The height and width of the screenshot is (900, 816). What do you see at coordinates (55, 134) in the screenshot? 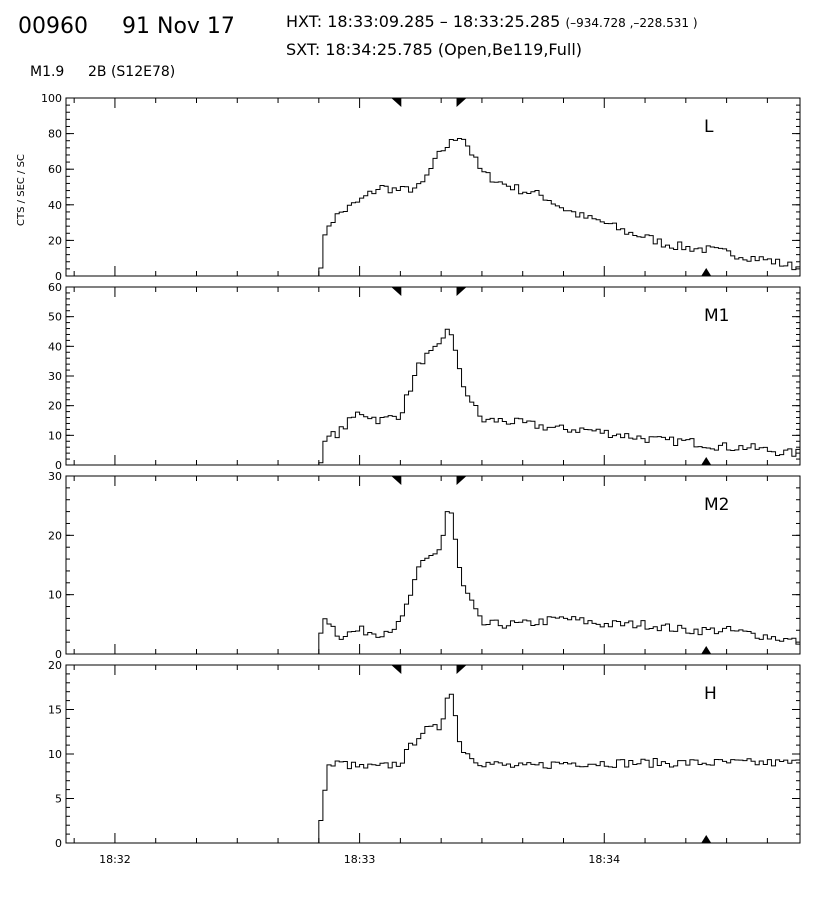
I see `y-tick-label-L: 80` at bounding box center [55, 134].